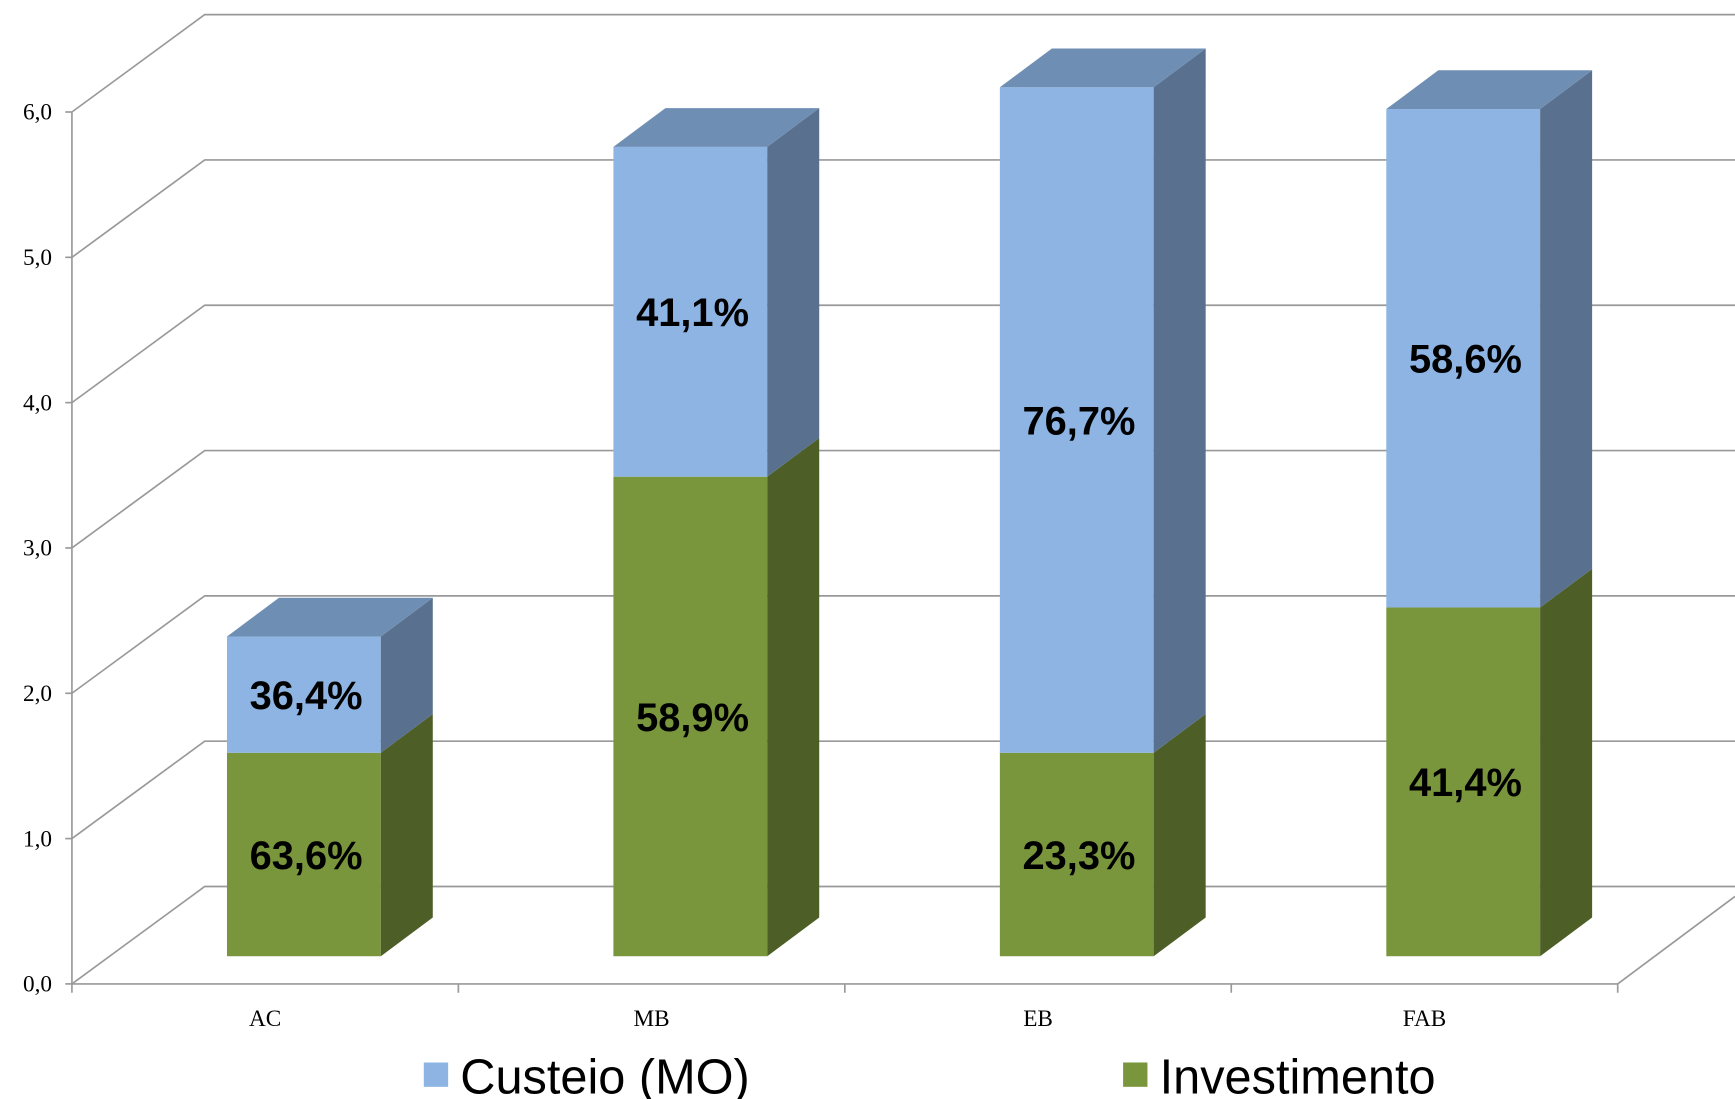 Image resolution: width=1735 pixels, height=1099 pixels. Describe the element at coordinates (37, 985) in the screenshot. I see `y-tick-label: 0,0` at that location.